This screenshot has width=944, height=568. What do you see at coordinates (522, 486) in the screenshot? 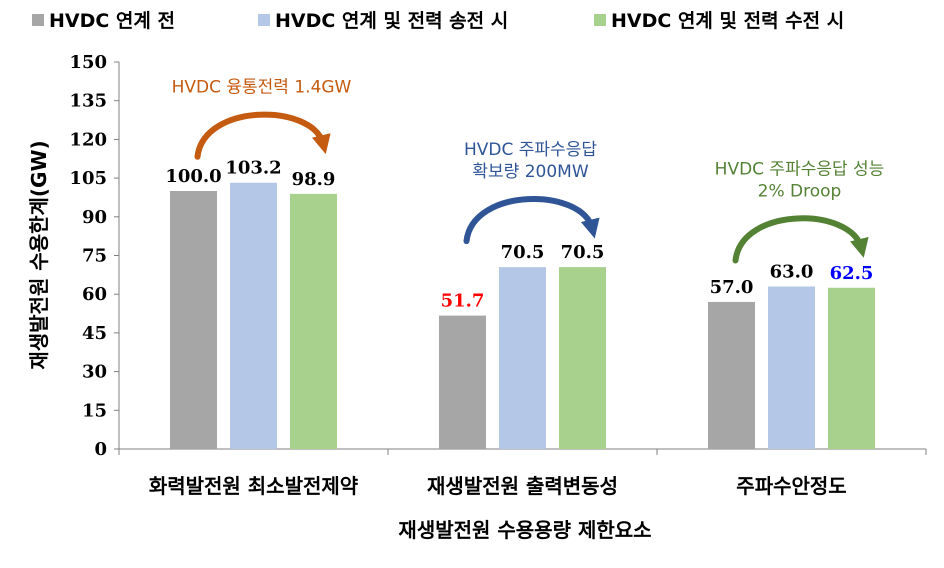
I see `category-label-1: 재생발전원 출력변동성` at bounding box center [522, 486].